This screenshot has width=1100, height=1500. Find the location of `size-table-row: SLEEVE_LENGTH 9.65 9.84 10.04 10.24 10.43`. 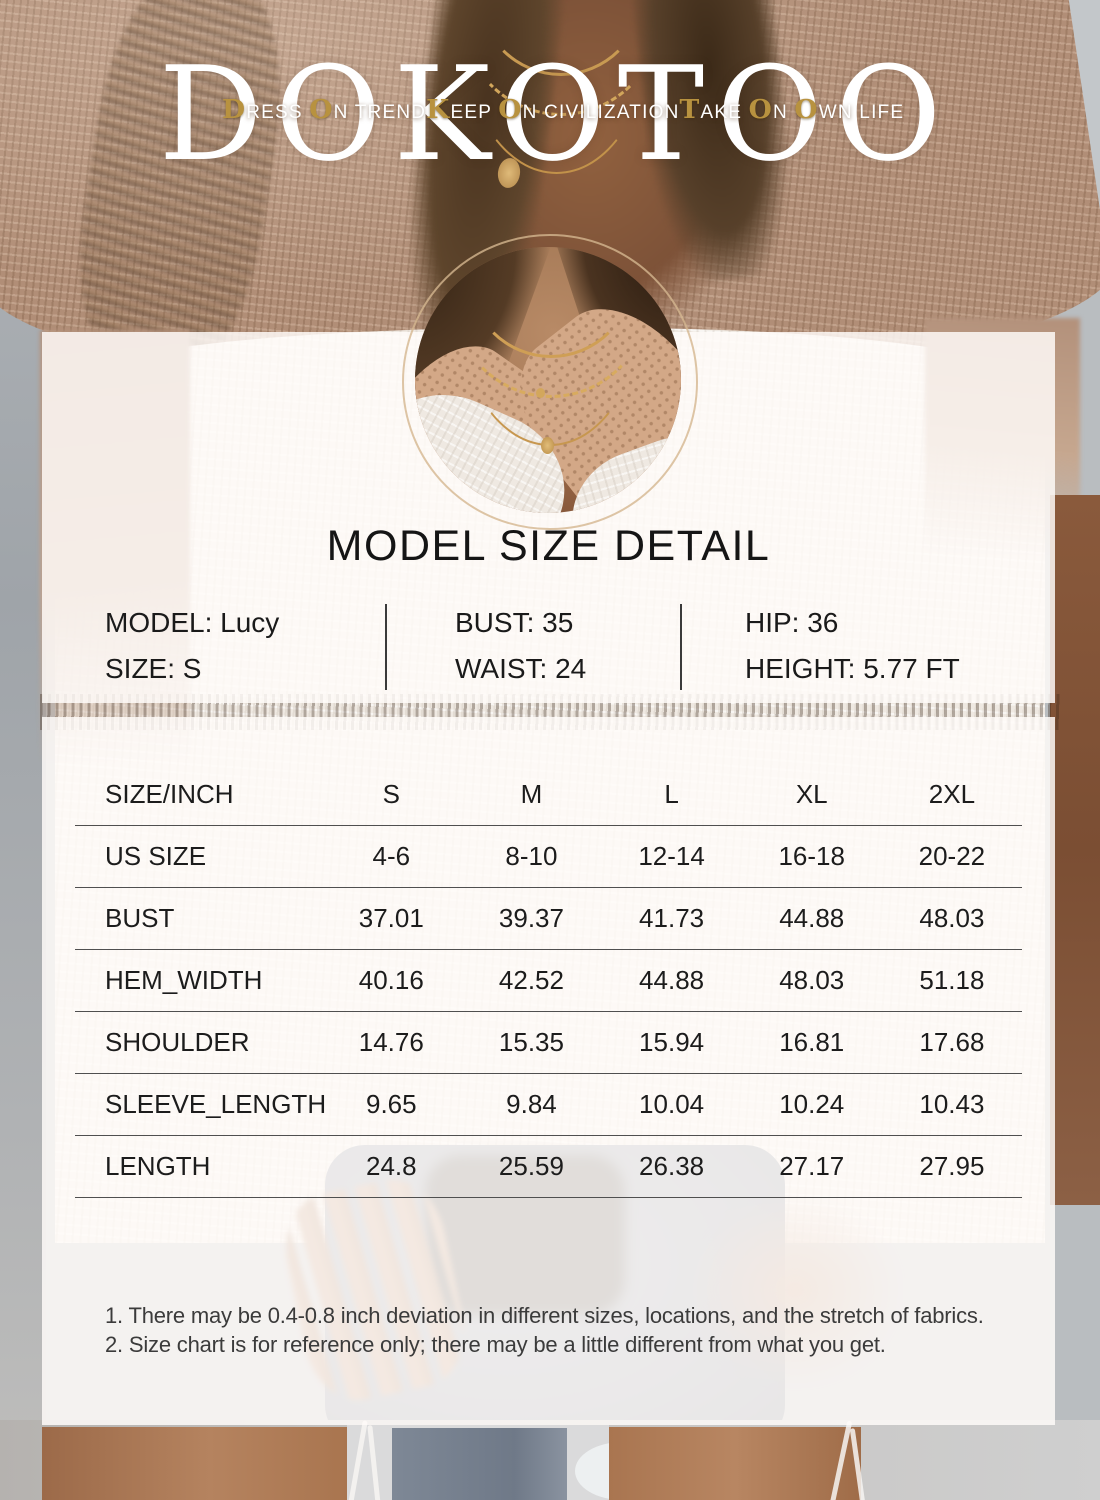

size-table-row: SLEEVE_LENGTH 9.65 9.84 10.04 10.24 10.43 is located at coordinates (548, 1104).